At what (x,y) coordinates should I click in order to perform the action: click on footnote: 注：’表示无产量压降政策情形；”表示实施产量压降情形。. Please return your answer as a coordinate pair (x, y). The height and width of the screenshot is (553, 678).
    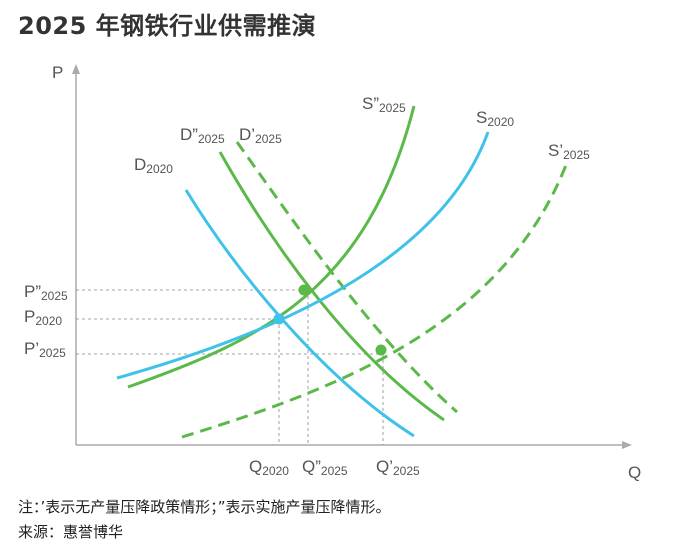
    Looking at the image, I should click on (204, 507).